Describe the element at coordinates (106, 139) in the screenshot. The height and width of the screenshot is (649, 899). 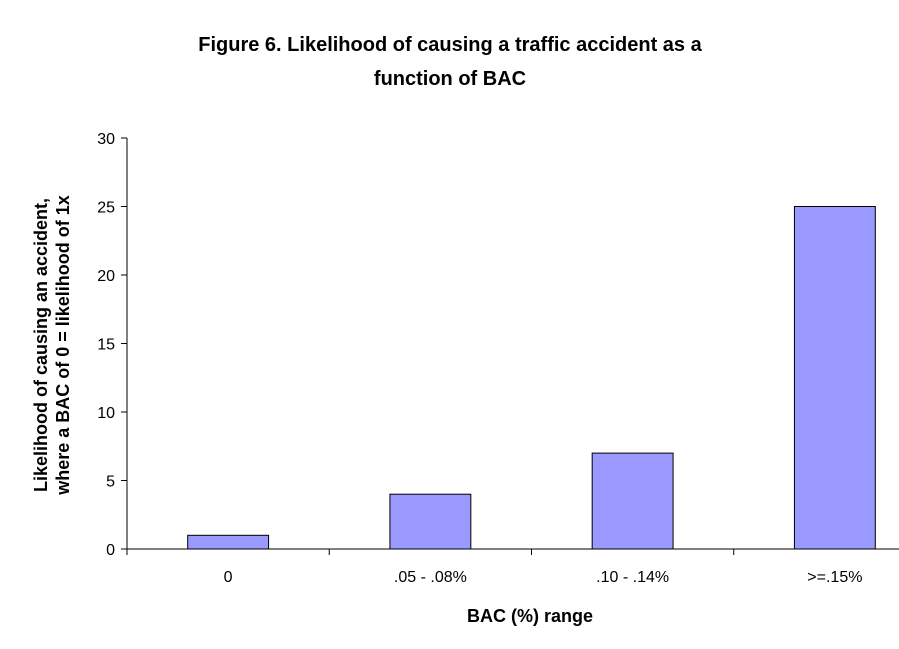
I see `y-tick-label-6: 30` at that location.